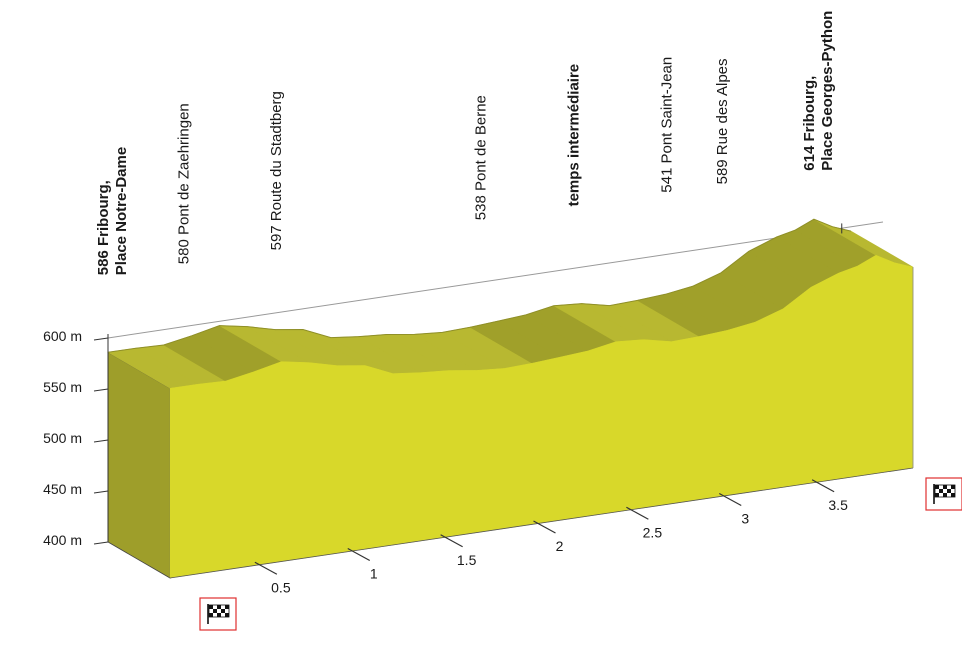 The height and width of the screenshot is (650, 962). I want to click on x-tick-label: 2.5, so click(653, 532).